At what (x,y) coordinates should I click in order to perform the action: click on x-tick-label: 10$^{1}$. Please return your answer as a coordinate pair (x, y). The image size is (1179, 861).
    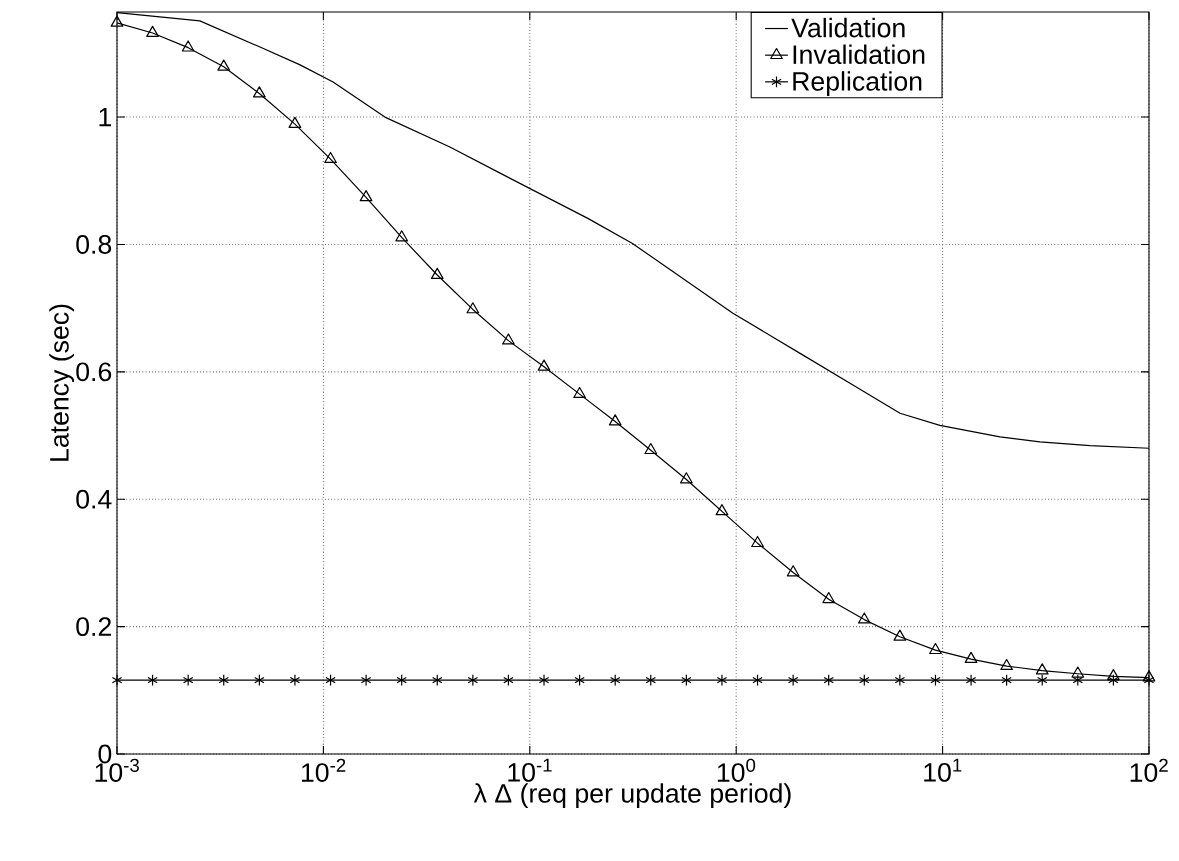
    Looking at the image, I should click on (943, 770).